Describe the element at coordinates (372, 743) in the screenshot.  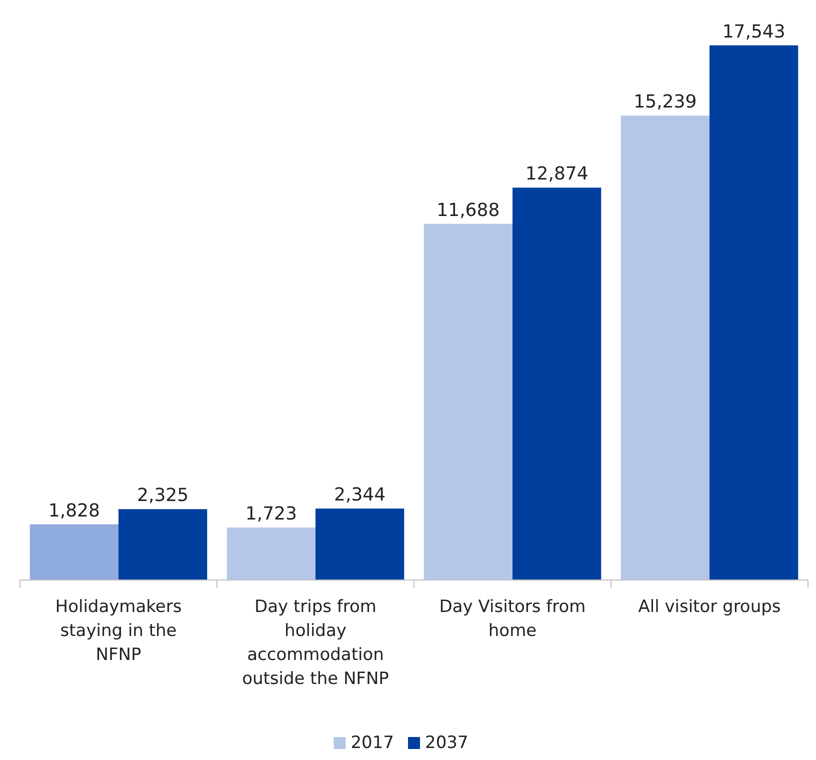
I see `legend-label: 2017` at that location.